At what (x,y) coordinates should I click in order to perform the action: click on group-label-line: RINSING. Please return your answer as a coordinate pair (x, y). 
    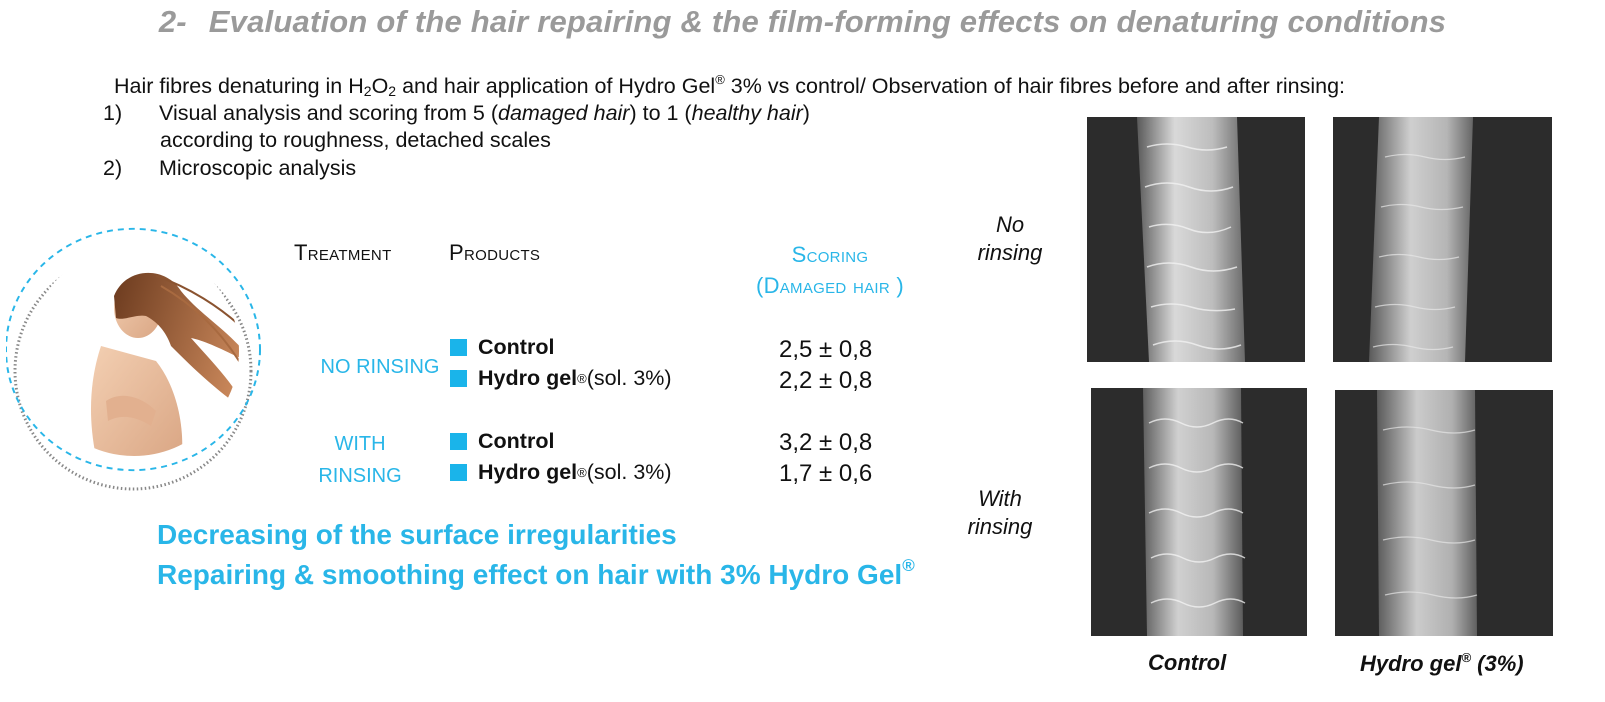
    Looking at the image, I should click on (360, 476).